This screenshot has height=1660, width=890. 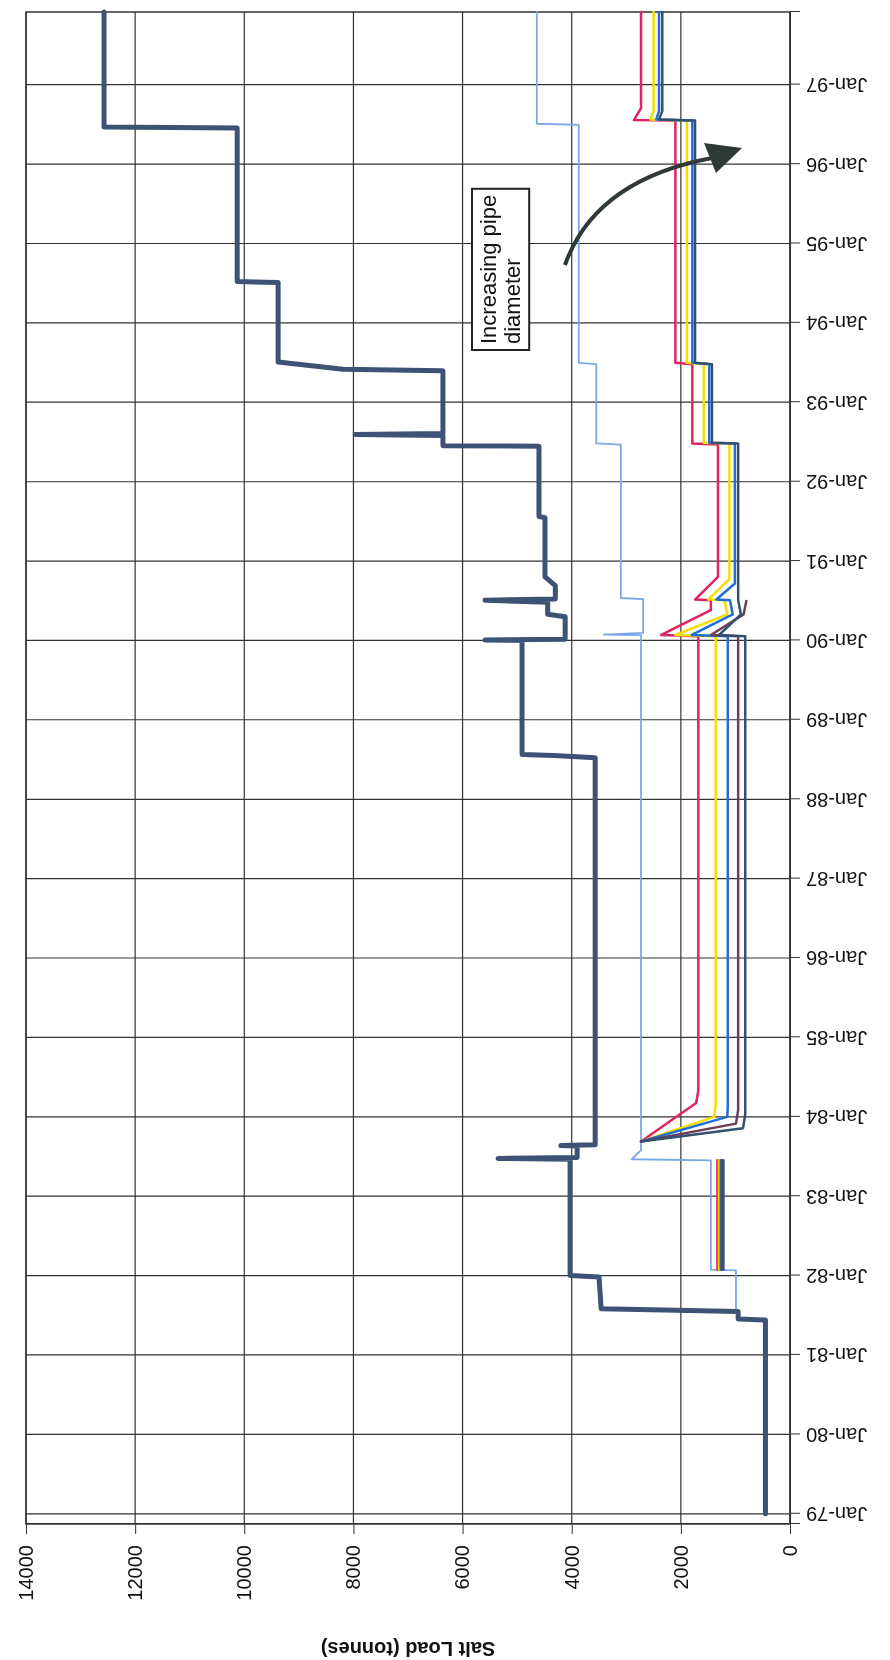 I want to click on x-tick-label: 2000, so click(x=680, y=1567).